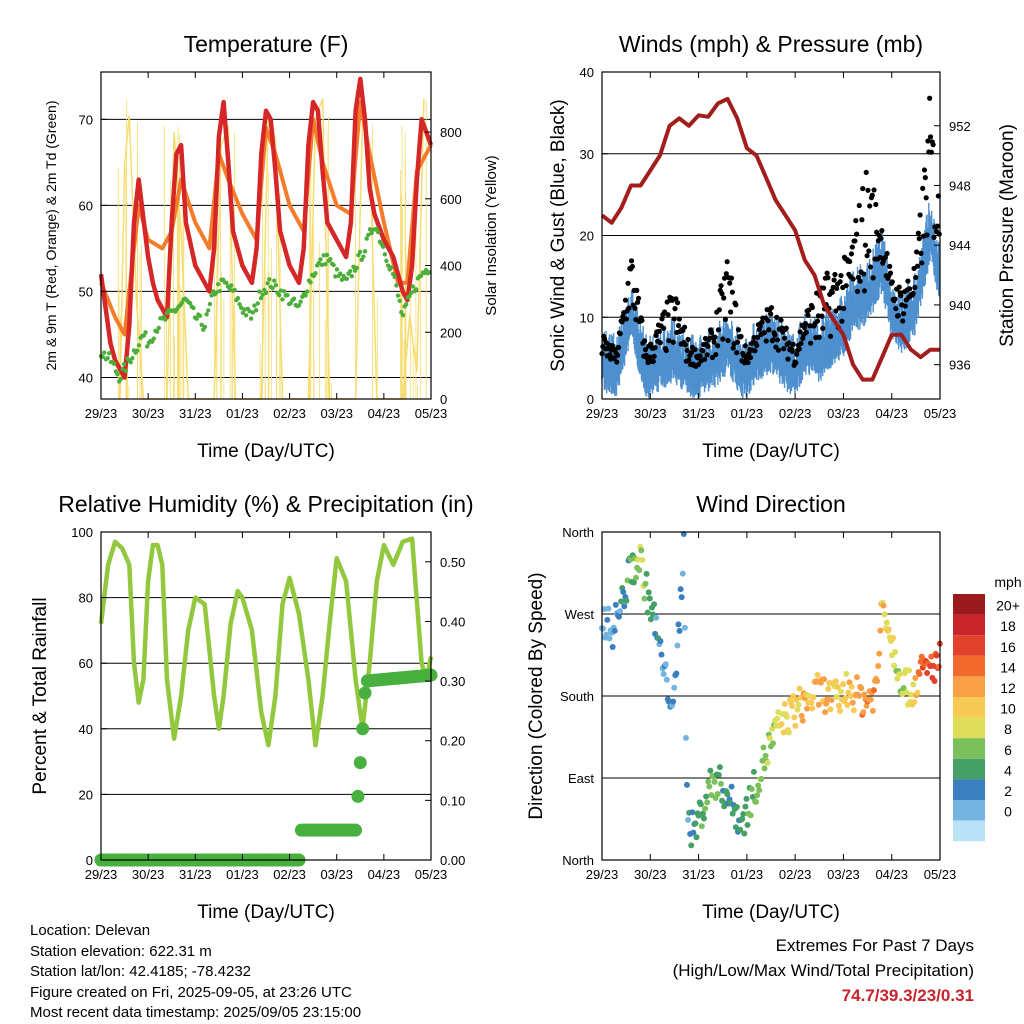  Describe the element at coordinates (1008, 812) in the screenshot. I see `colorbar-label: 0` at that location.